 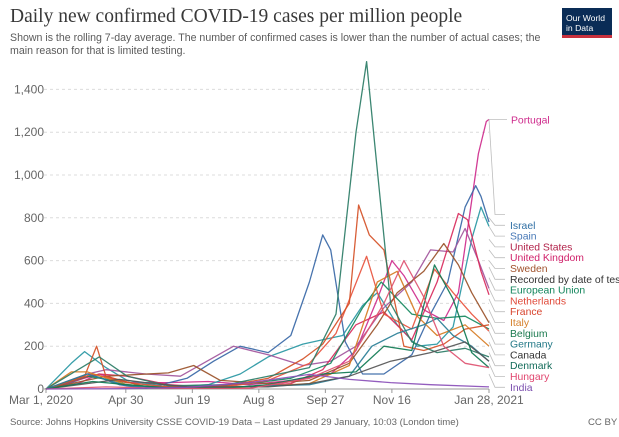 What do you see at coordinates (34, 346) in the screenshot?
I see `y-tick-label: 200` at bounding box center [34, 346].